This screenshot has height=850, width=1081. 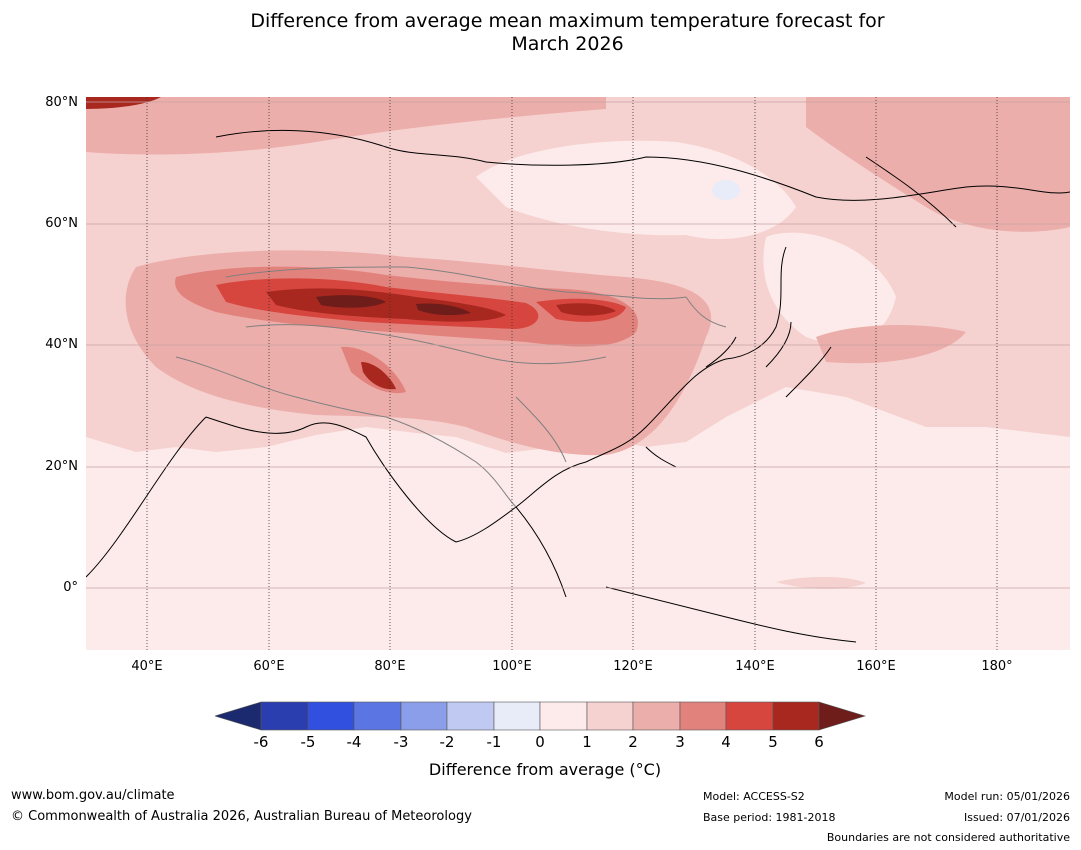 I want to click on anomaly-zone-above-6-b, so click(x=443, y=309).